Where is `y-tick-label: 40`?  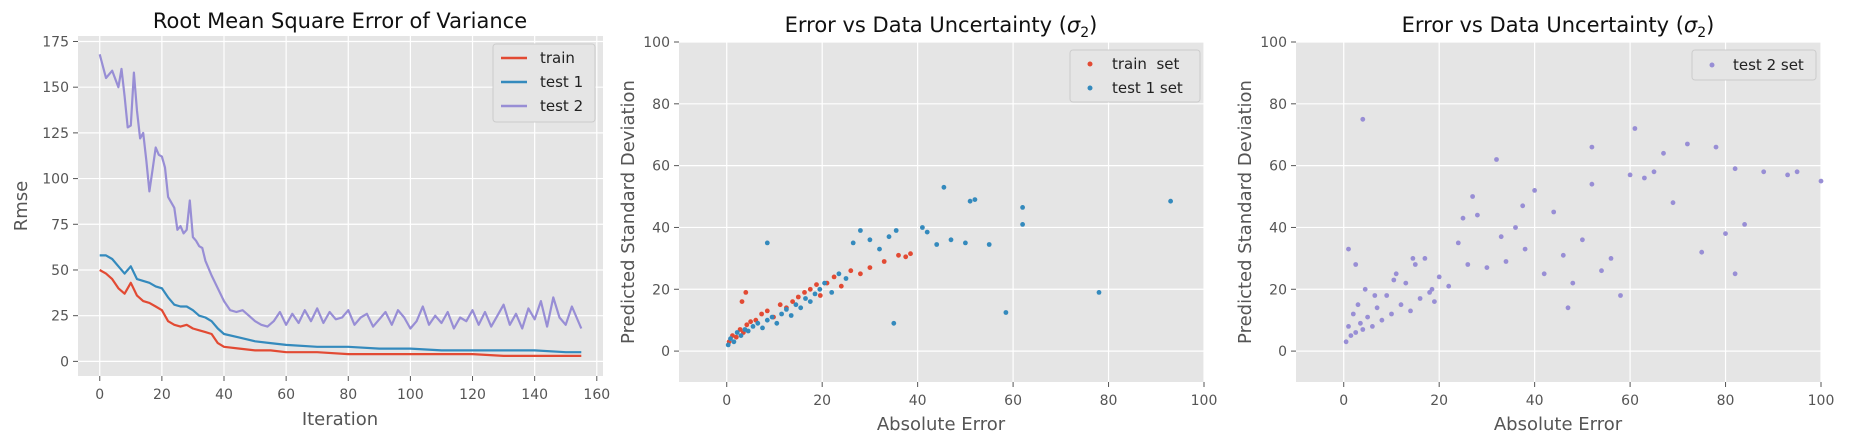 y-tick-label: 40 is located at coordinates (1278, 228).